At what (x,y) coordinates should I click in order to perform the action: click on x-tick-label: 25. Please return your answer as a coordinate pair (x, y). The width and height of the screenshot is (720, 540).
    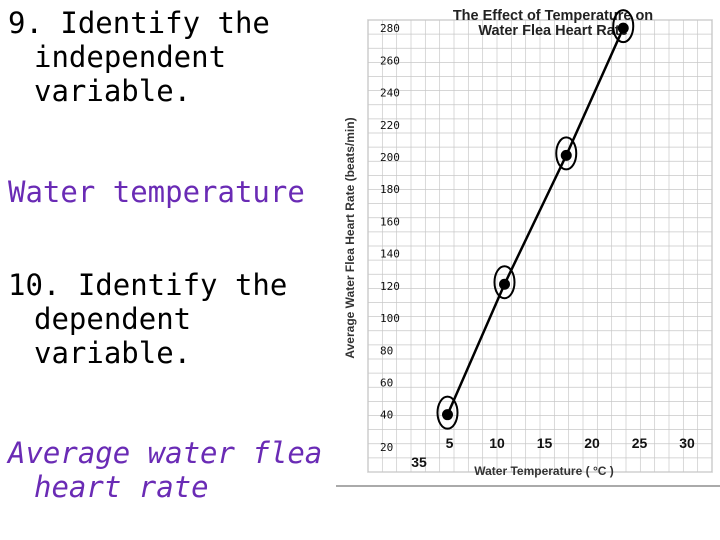
    Looking at the image, I should click on (640, 443).